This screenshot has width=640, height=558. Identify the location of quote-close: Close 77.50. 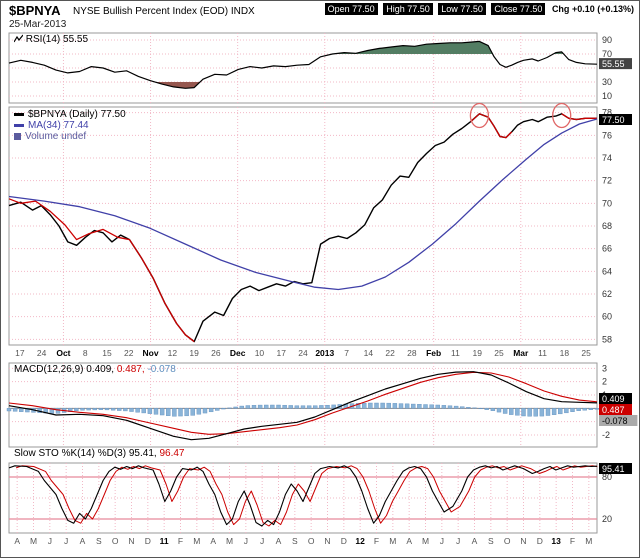
(518, 9).